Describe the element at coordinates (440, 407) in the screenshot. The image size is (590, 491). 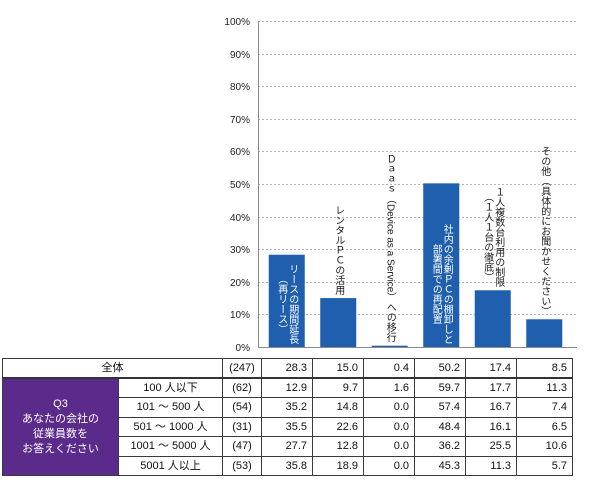
I see `value-cell: 57.4` at that location.